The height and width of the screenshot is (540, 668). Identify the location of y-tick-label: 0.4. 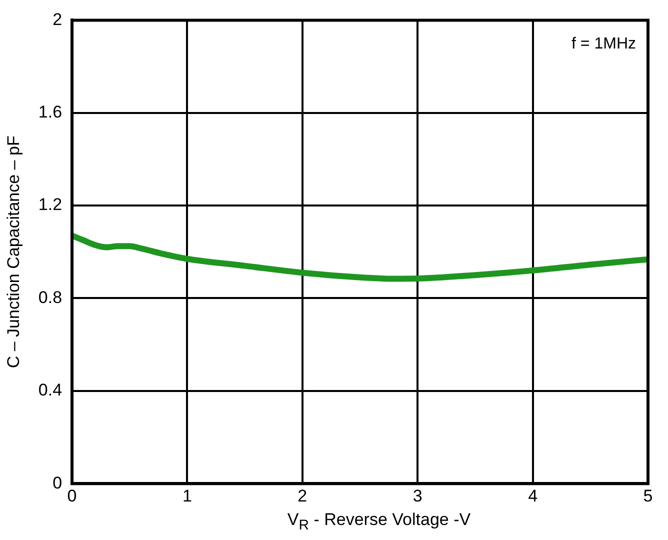
(50, 390).